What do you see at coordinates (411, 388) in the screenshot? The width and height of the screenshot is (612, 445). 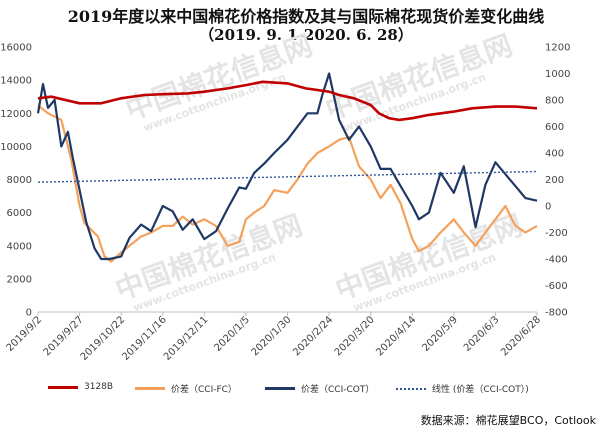 I see `legend-swatch-trend` at bounding box center [411, 388].